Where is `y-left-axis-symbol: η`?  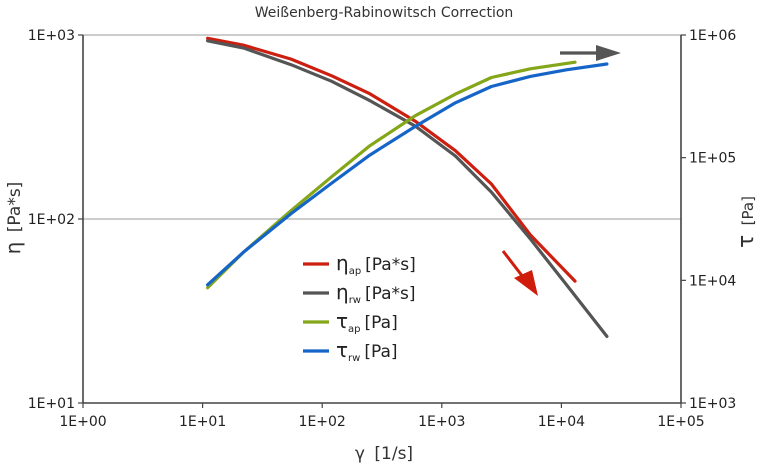 y-left-axis-symbol: η is located at coordinates (13, 248).